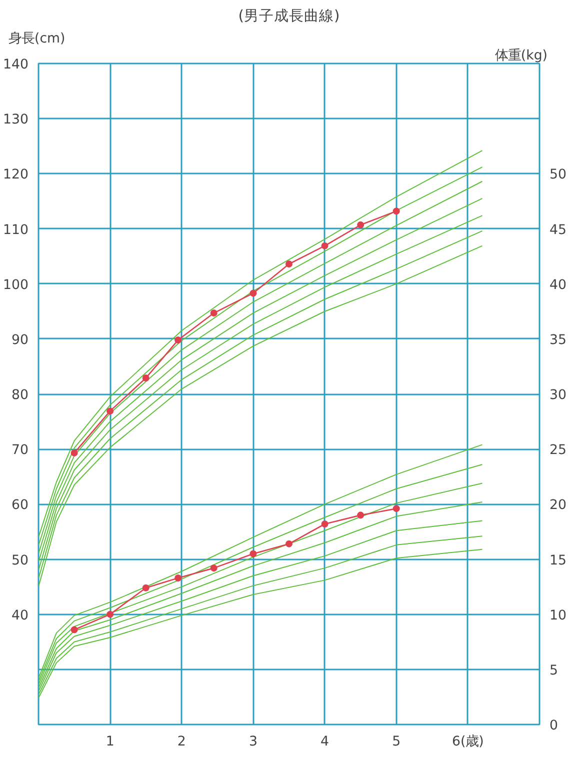  Describe the element at coordinates (20, 506) in the screenshot. I see `y-tick-label: 60` at that location.